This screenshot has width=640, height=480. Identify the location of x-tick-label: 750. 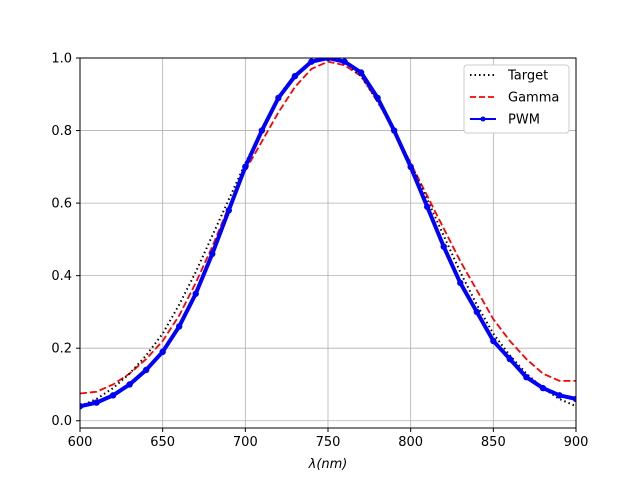
(328, 442).